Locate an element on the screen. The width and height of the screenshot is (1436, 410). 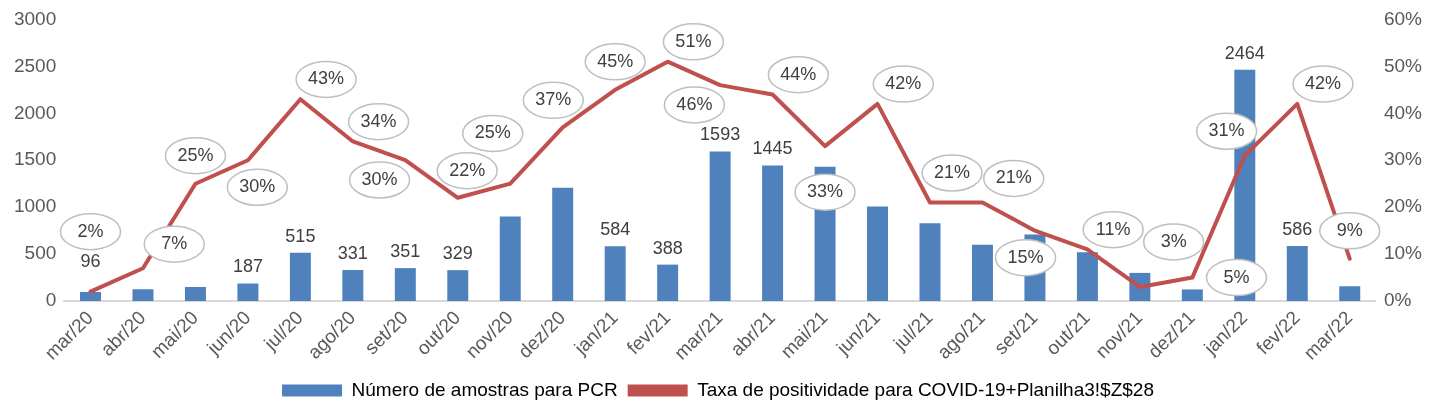
y2-tick-label: 40% is located at coordinates (1403, 112).